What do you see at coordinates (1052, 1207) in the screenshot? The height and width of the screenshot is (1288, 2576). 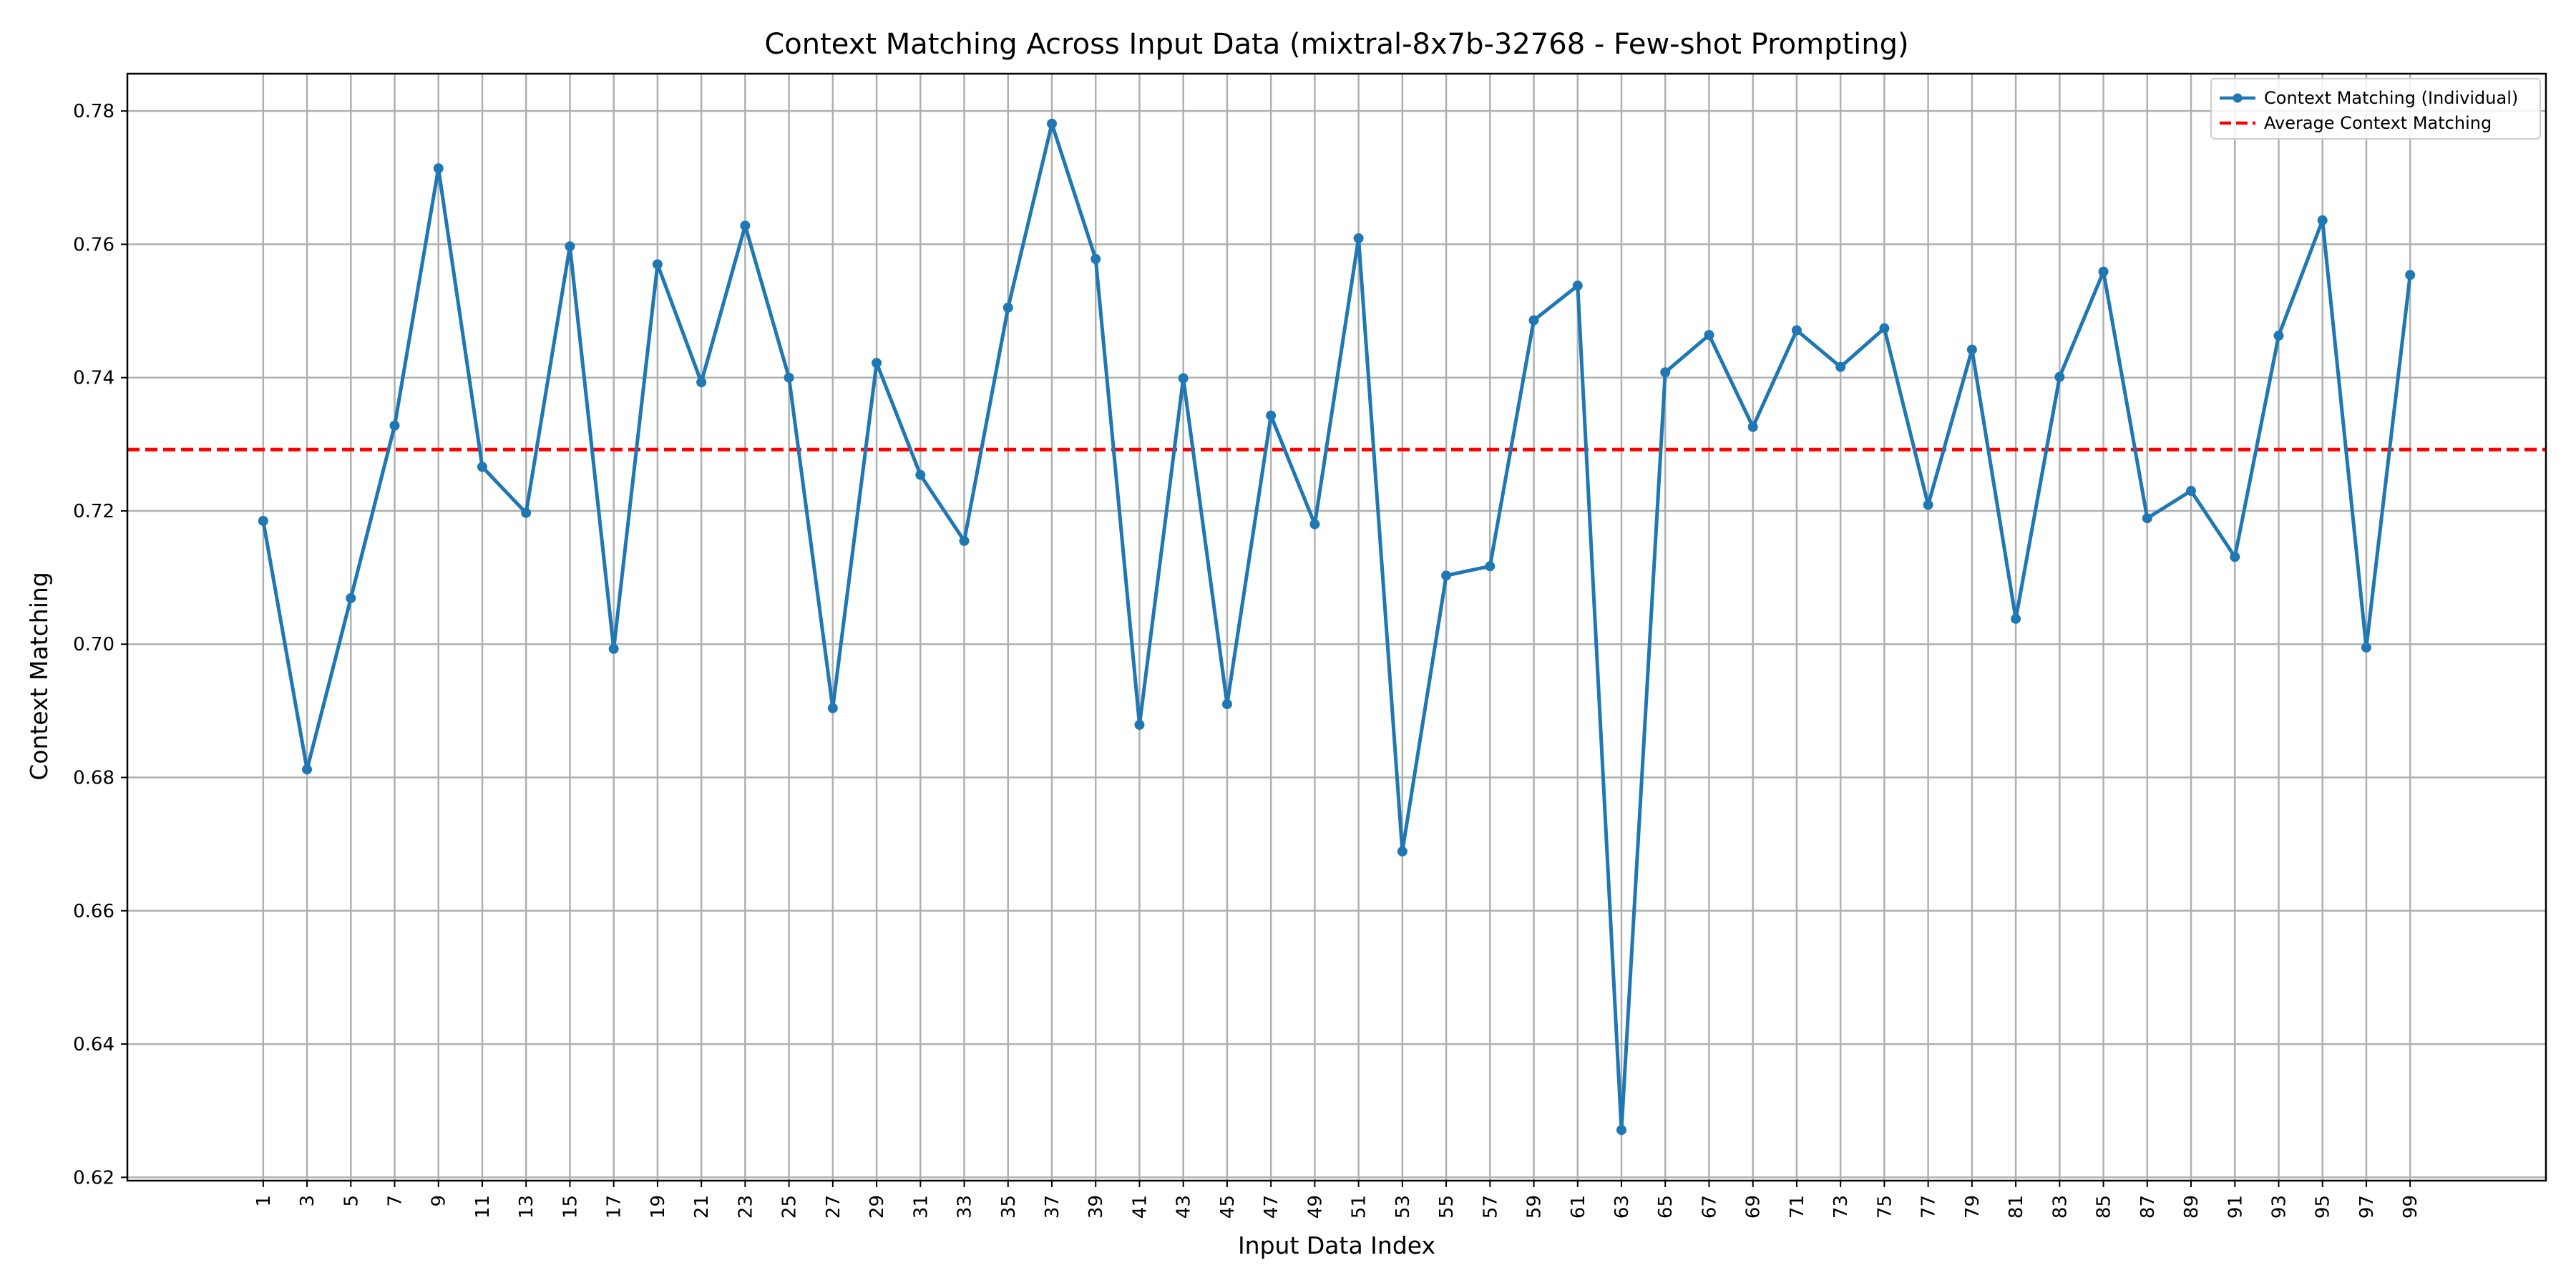 I see `x-tick-label: 37` at bounding box center [1052, 1207].